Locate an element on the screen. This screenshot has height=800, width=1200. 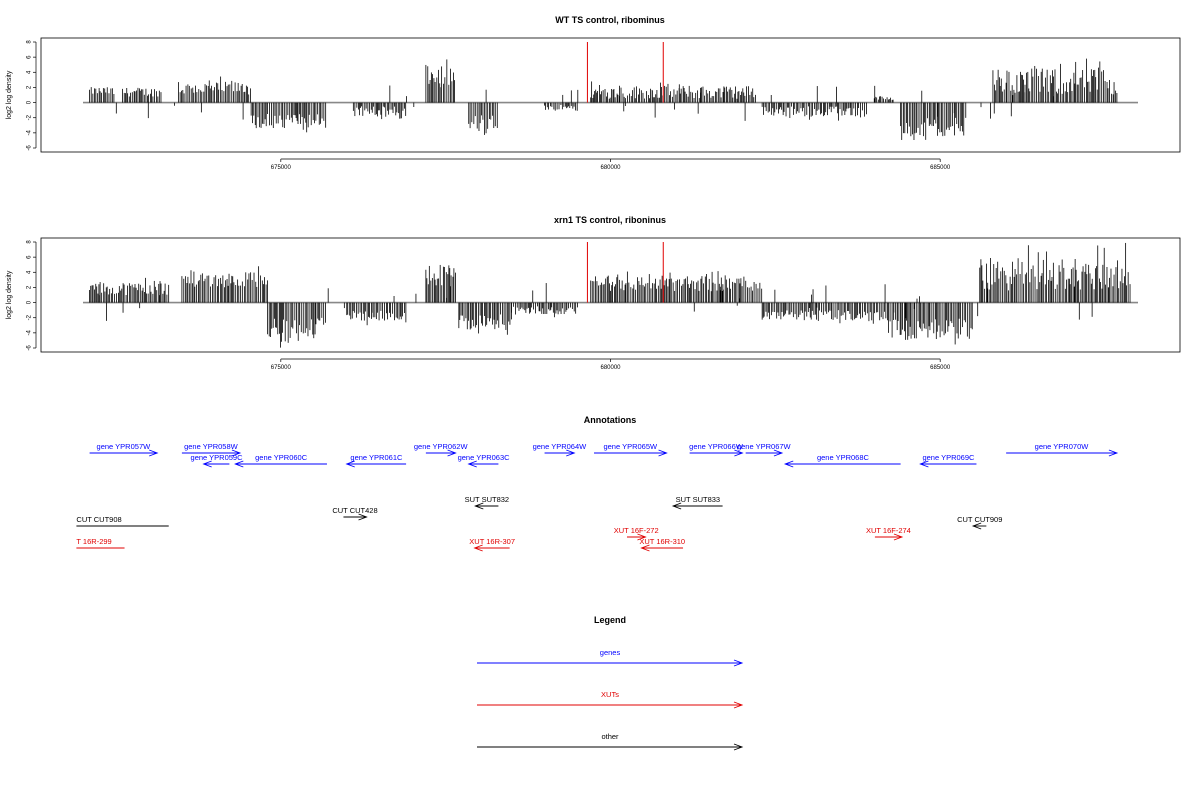
feature-label: CUT CUT428 is located at coordinates (354, 510).